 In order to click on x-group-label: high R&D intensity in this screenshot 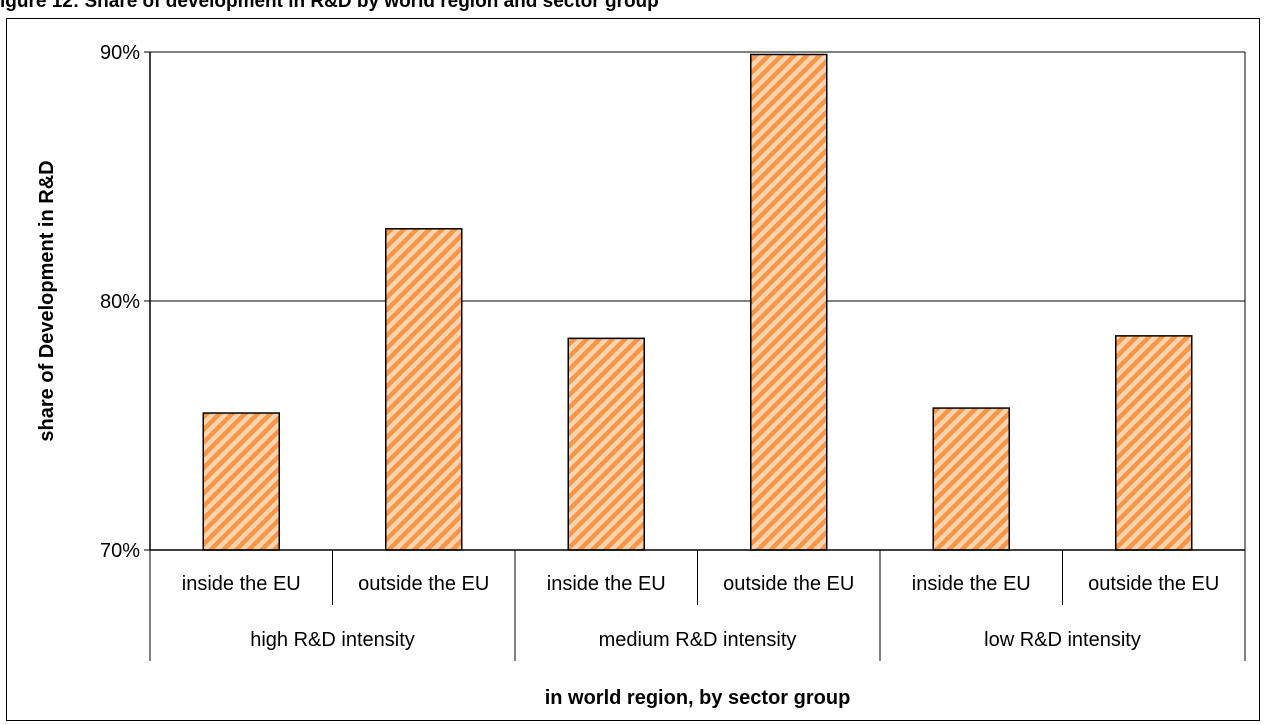, I will do `click(332, 640)`.